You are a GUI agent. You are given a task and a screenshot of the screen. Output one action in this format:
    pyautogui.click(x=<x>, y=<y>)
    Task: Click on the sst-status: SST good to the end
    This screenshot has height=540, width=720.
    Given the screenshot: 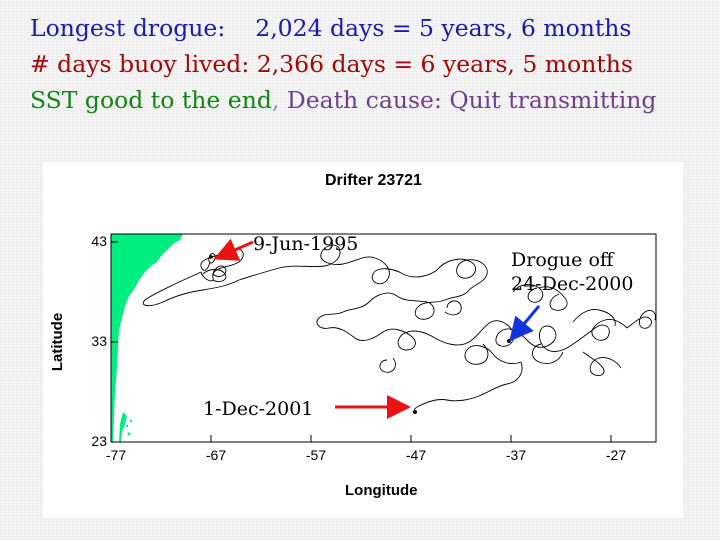 What is the action you would take?
    pyautogui.click(x=151, y=100)
    